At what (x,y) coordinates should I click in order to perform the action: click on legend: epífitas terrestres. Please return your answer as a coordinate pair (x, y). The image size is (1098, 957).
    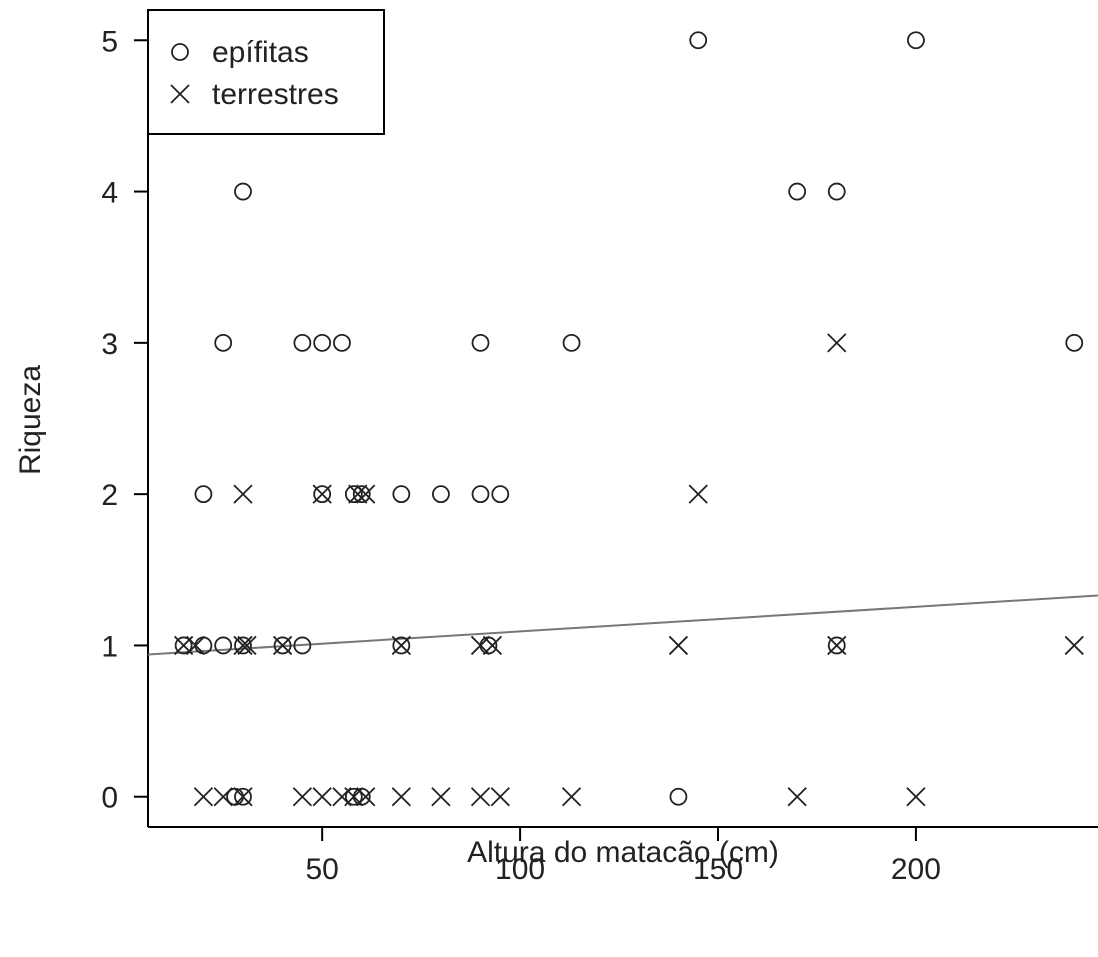
    Looking at the image, I should click on (266, 72).